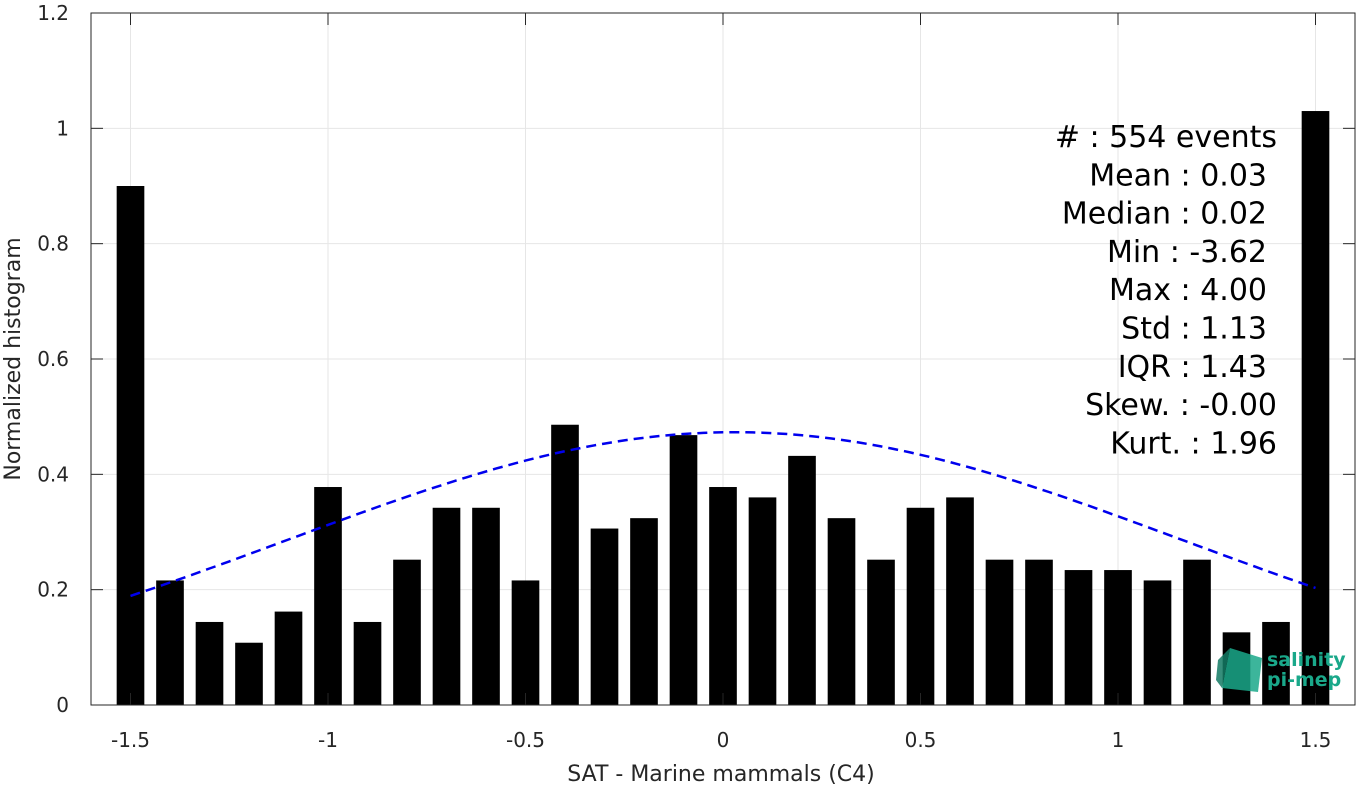 The image size is (1367, 785). Describe the element at coordinates (1316, 740) in the screenshot. I see `x-tick-label: 1.5` at that location.